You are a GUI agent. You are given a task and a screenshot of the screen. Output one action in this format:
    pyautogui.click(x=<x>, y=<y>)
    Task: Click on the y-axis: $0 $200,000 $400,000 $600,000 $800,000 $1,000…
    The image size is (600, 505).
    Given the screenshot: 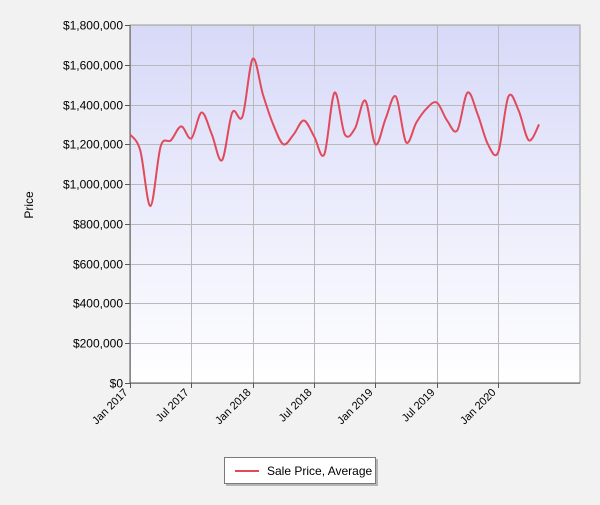 What is the action you would take?
    pyautogui.click(x=97, y=205)
    